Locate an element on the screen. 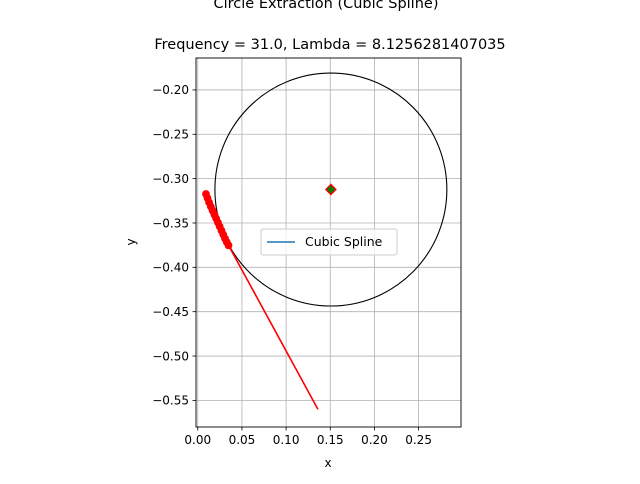 The width and height of the screenshot is (640, 484). y-tick-label: −0.20 is located at coordinates (170, 90).